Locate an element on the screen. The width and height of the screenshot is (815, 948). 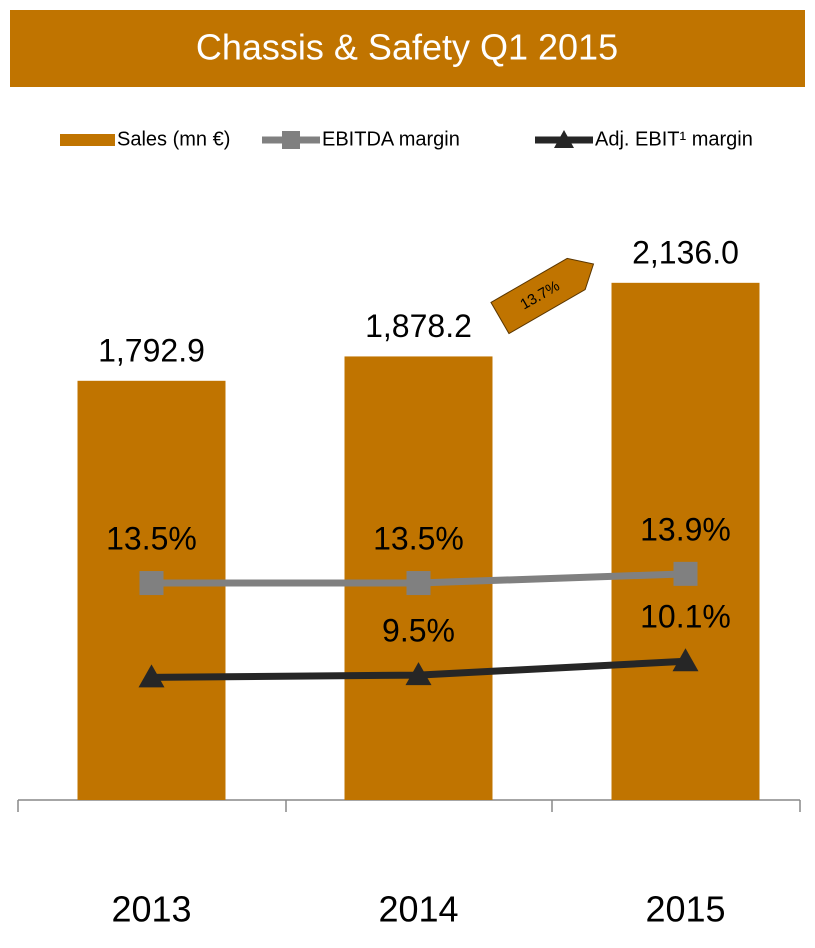
value-label: 9.5% is located at coordinates (418, 631).